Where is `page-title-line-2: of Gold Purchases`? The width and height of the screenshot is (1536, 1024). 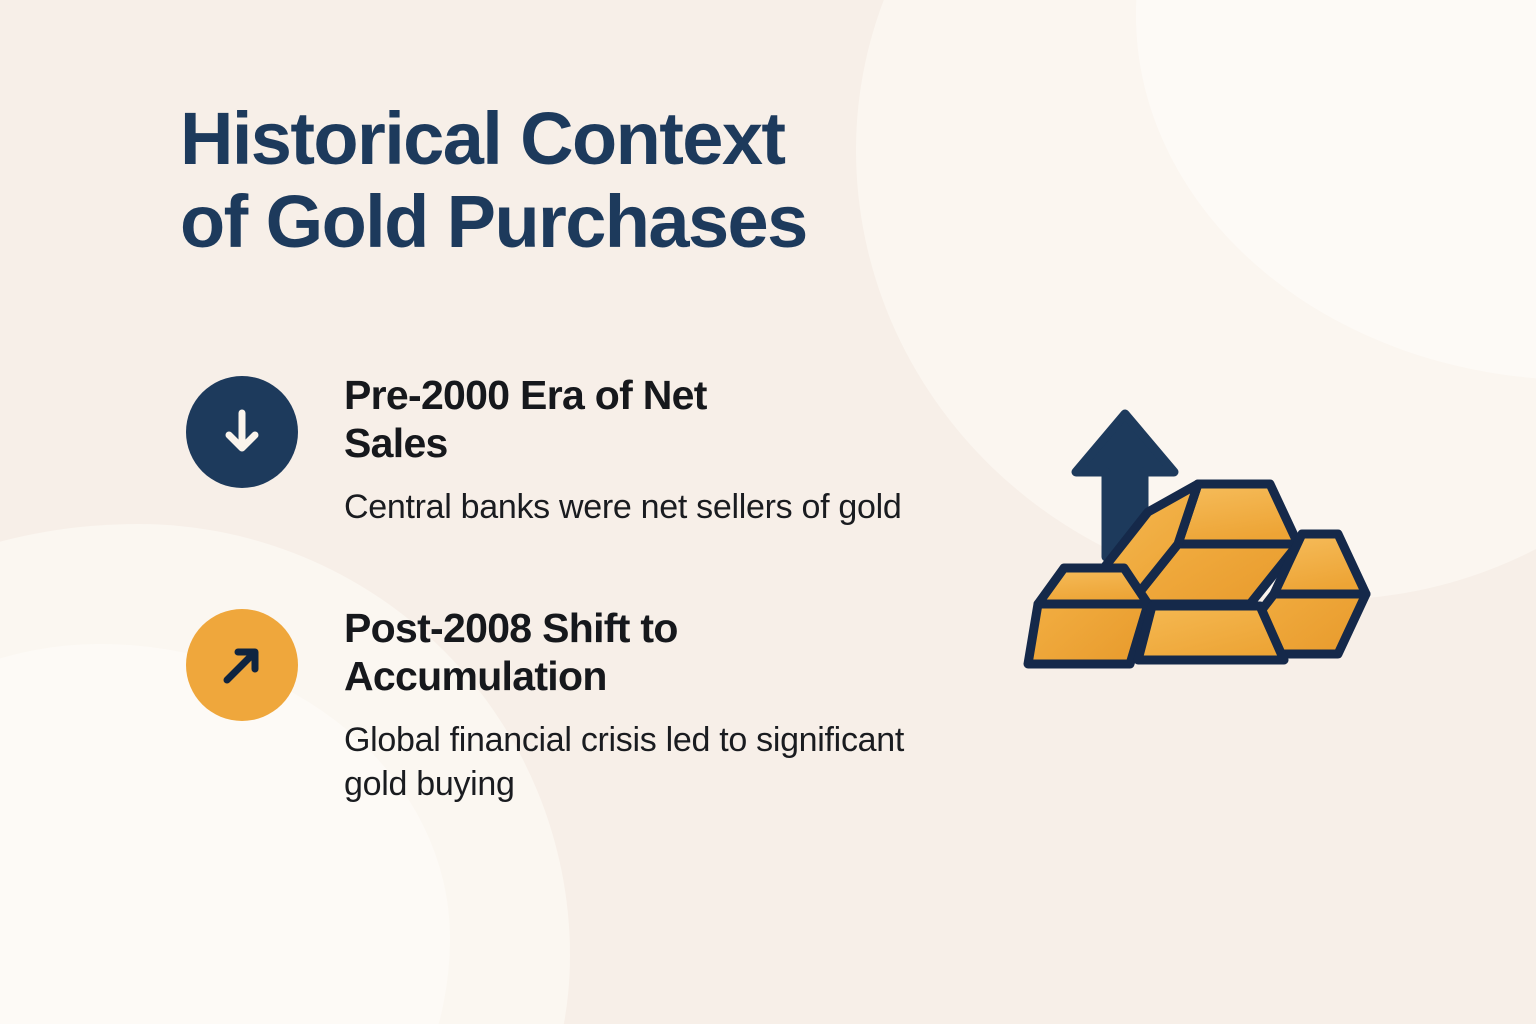
page-title-line-2: of Gold Purchases is located at coordinates (494, 221).